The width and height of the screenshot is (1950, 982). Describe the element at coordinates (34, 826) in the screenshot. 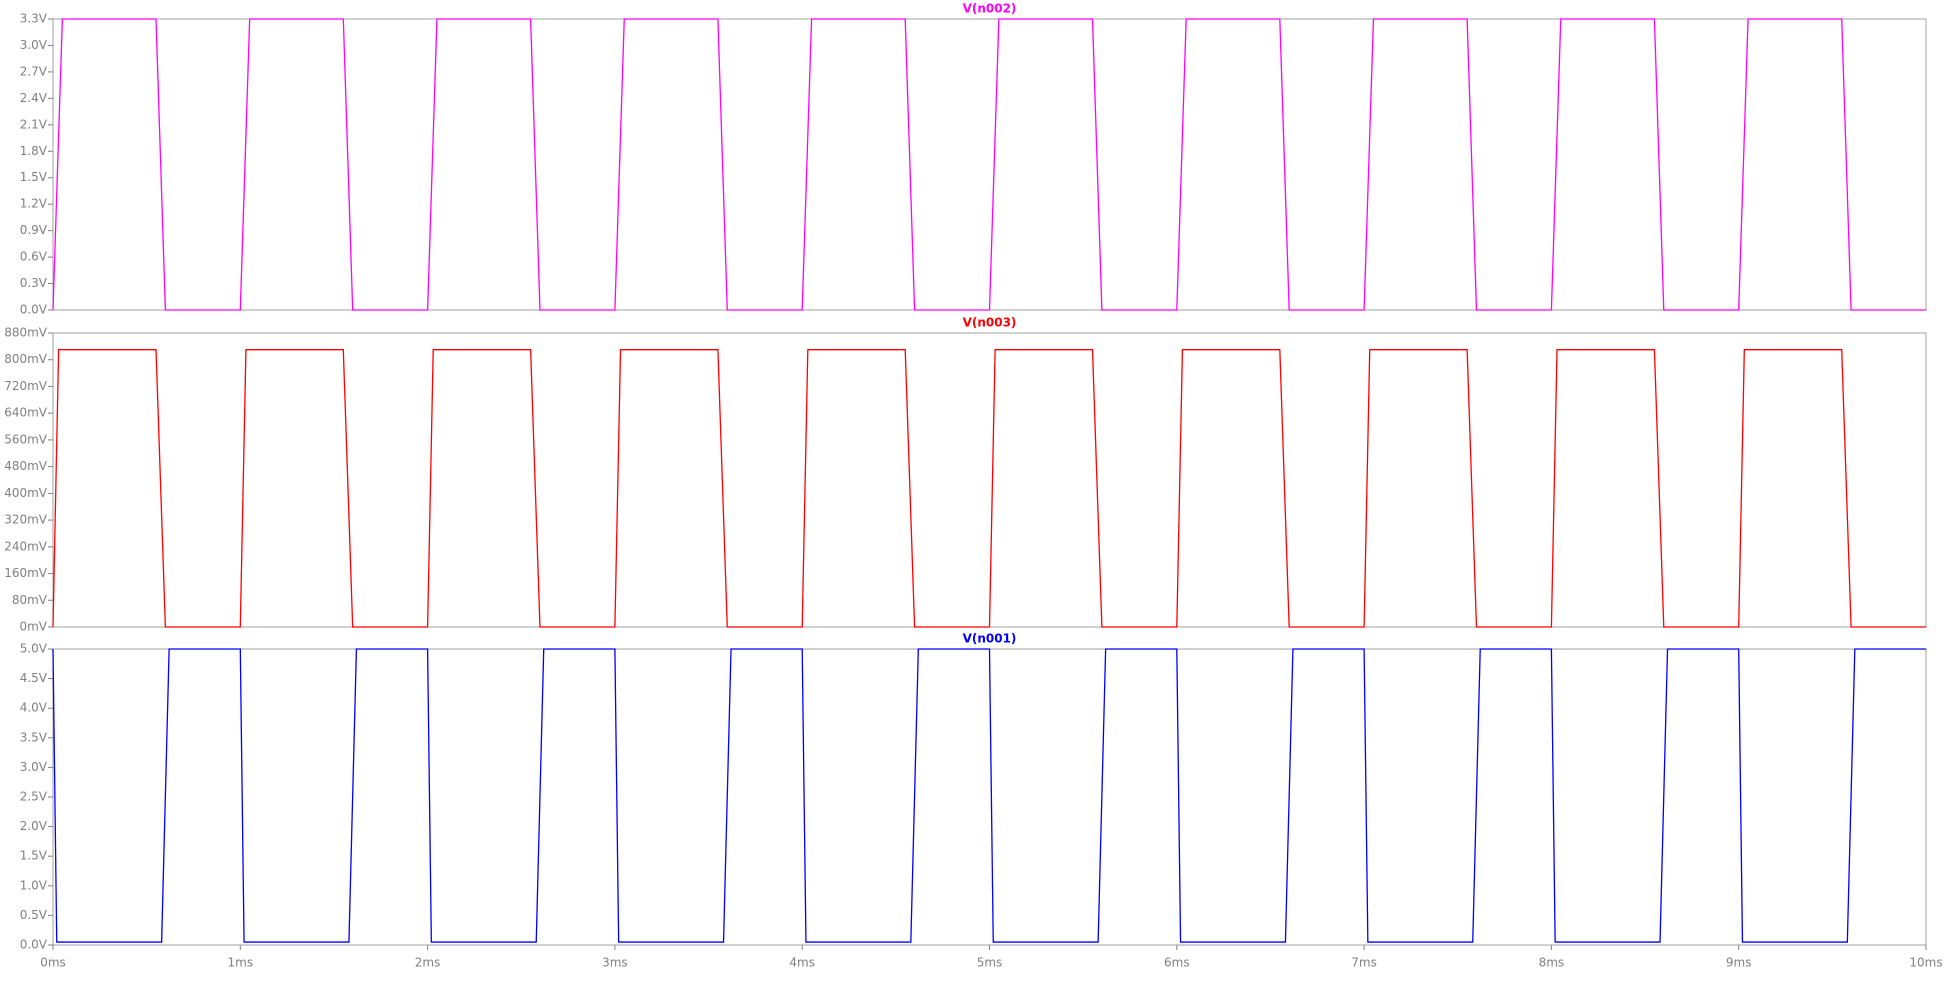

I see `y-tick-label: 2.0V` at that location.